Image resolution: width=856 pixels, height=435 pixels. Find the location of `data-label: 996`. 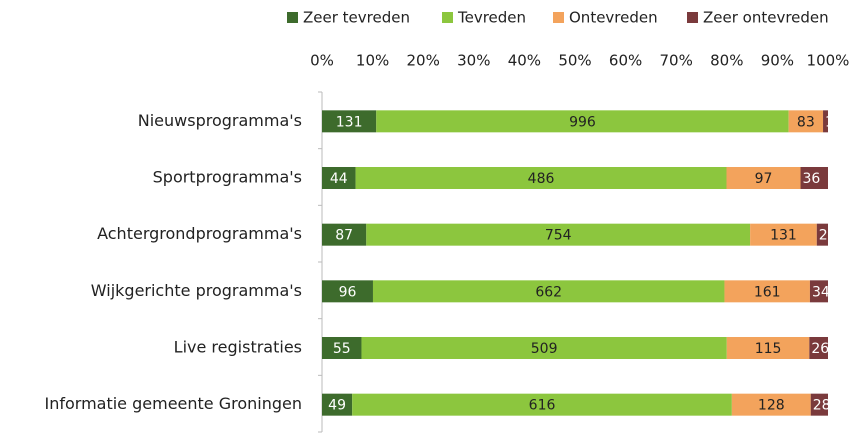

data-label: 996 is located at coordinates (582, 122).